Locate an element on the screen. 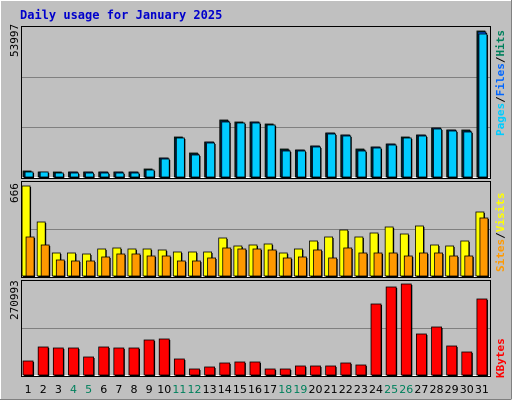  day-label: 5 is located at coordinates (88, 389).